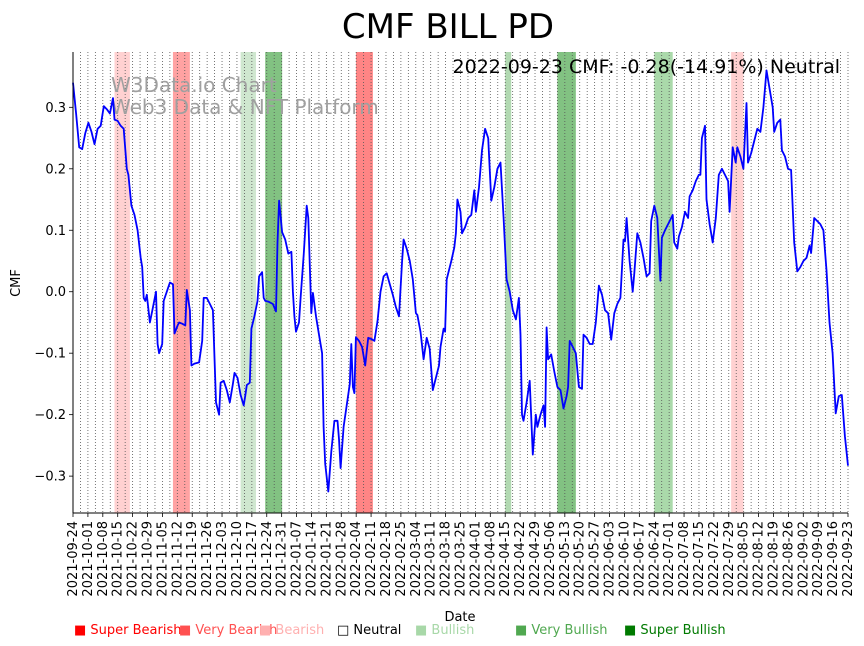  Describe the element at coordinates (595, 559) in the screenshot. I see `x-tick-label-36: 2022-05-27` at that location.